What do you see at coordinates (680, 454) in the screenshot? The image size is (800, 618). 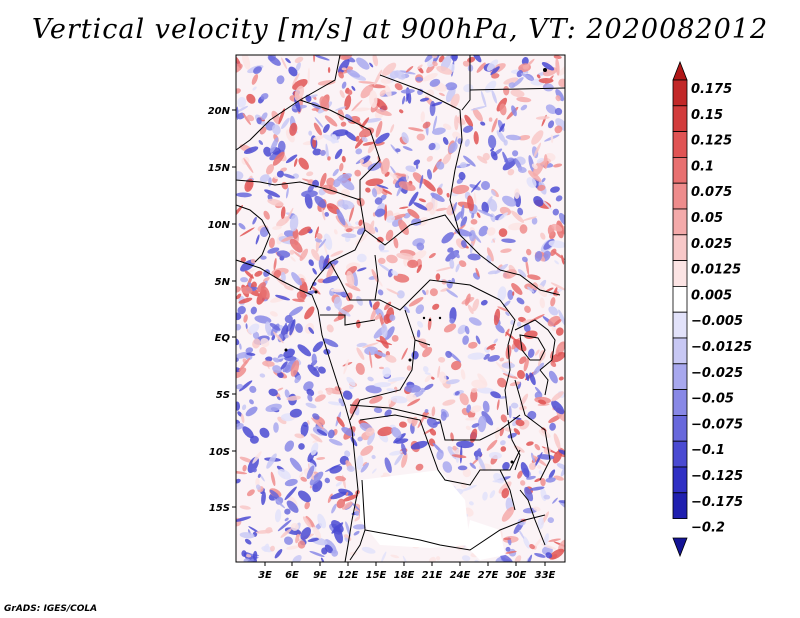 I see `colorbar-box` at bounding box center [680, 454].